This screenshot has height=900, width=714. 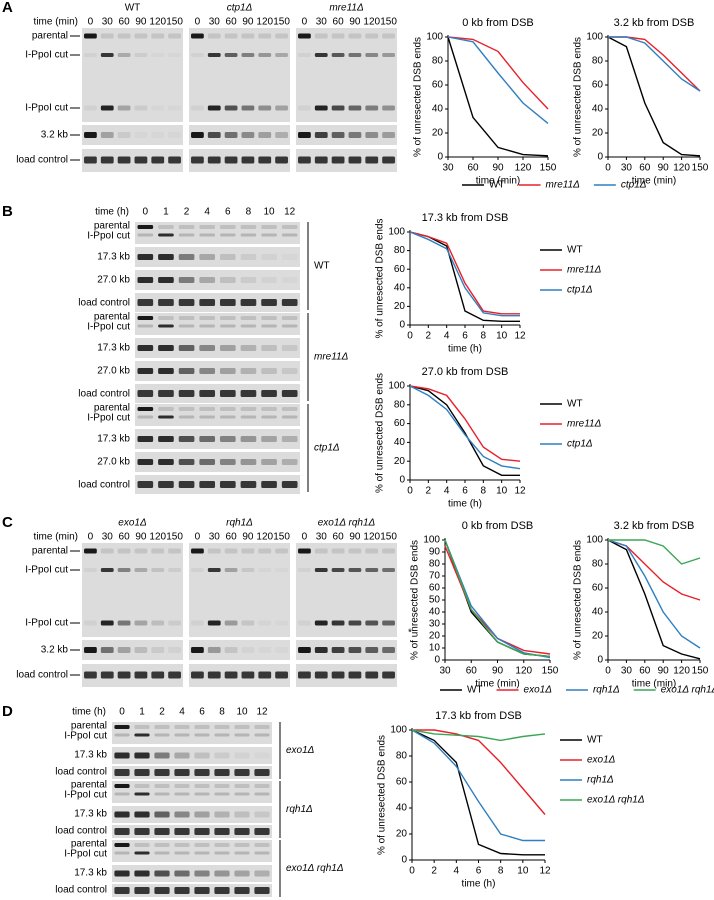 What do you see at coordinates (248, 22) in the screenshot?
I see `lane-label: 90` at bounding box center [248, 22].